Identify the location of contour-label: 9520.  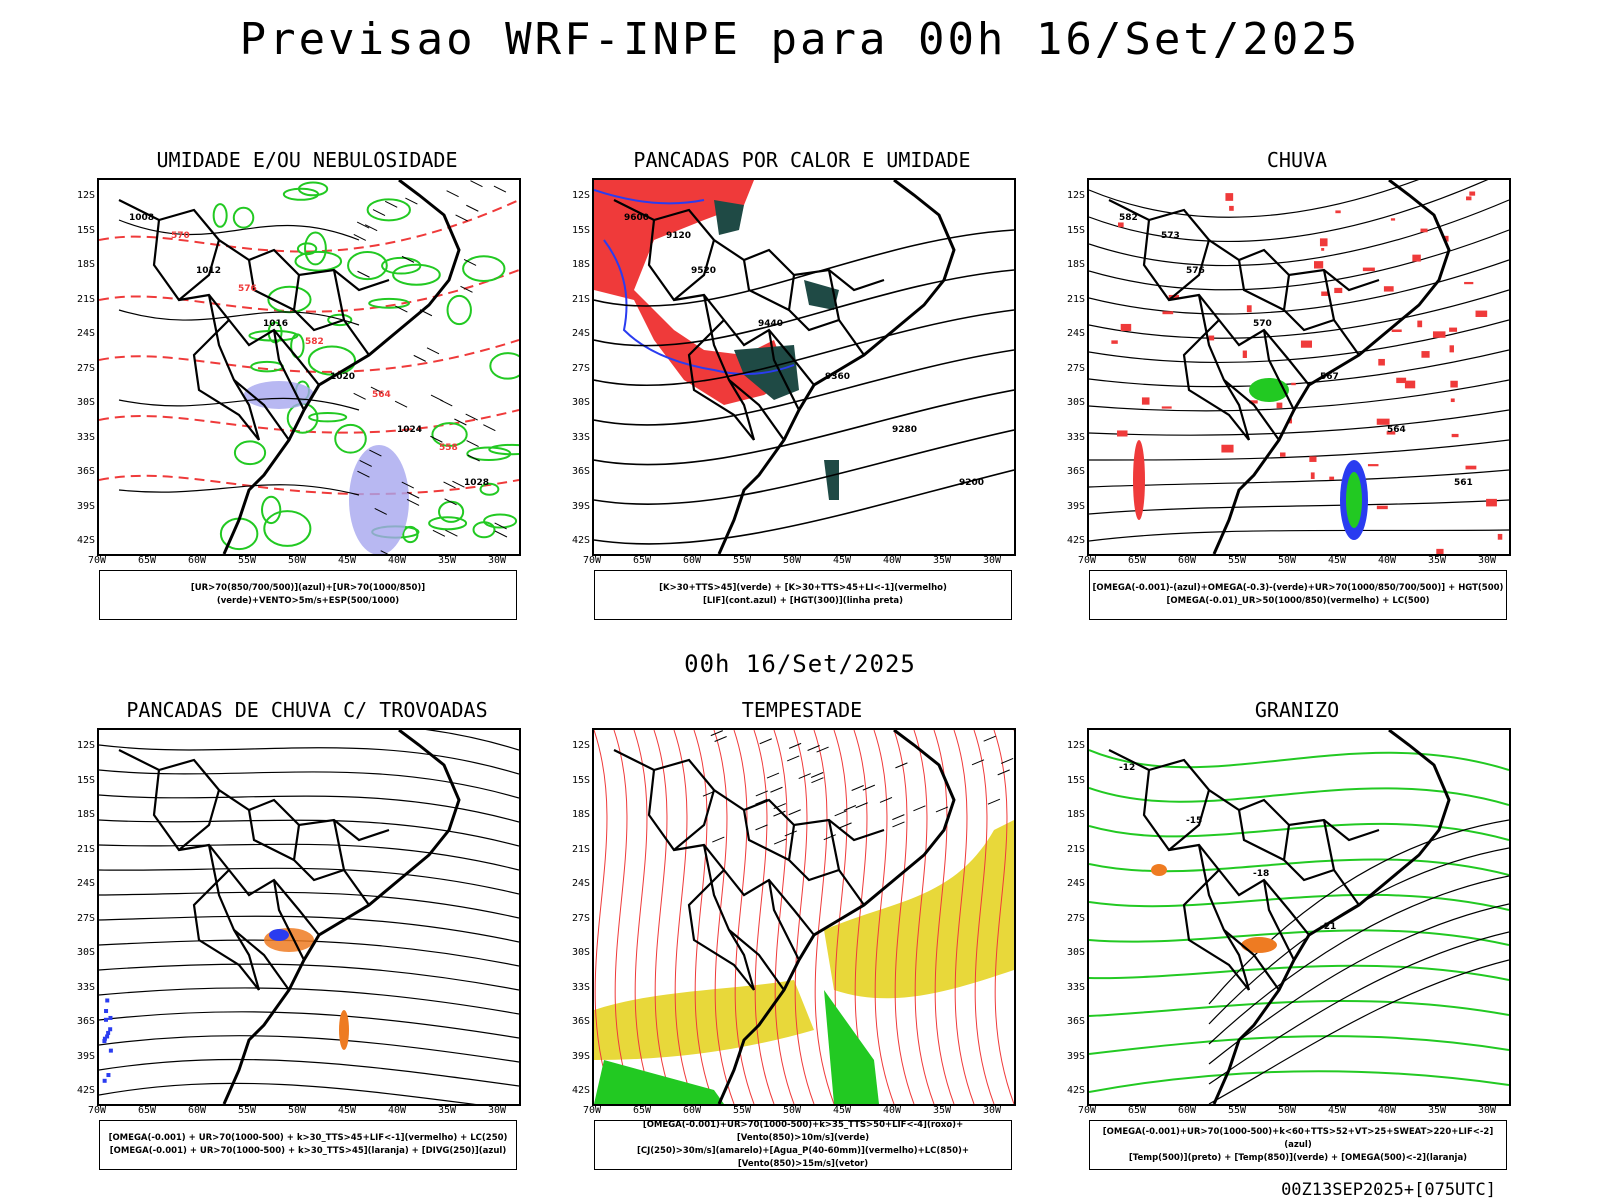
(703, 271).